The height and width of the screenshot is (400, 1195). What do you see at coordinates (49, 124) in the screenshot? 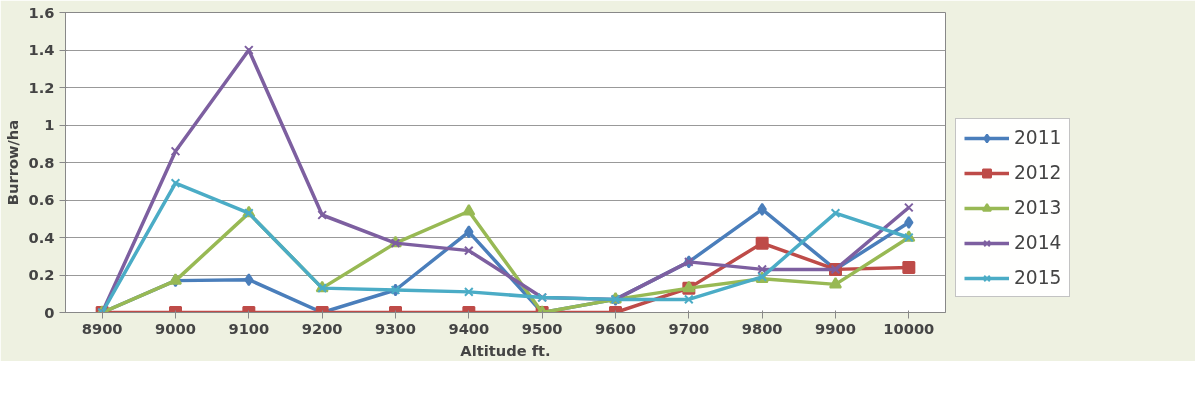
I see `y-tick-label: 1` at bounding box center [49, 124].